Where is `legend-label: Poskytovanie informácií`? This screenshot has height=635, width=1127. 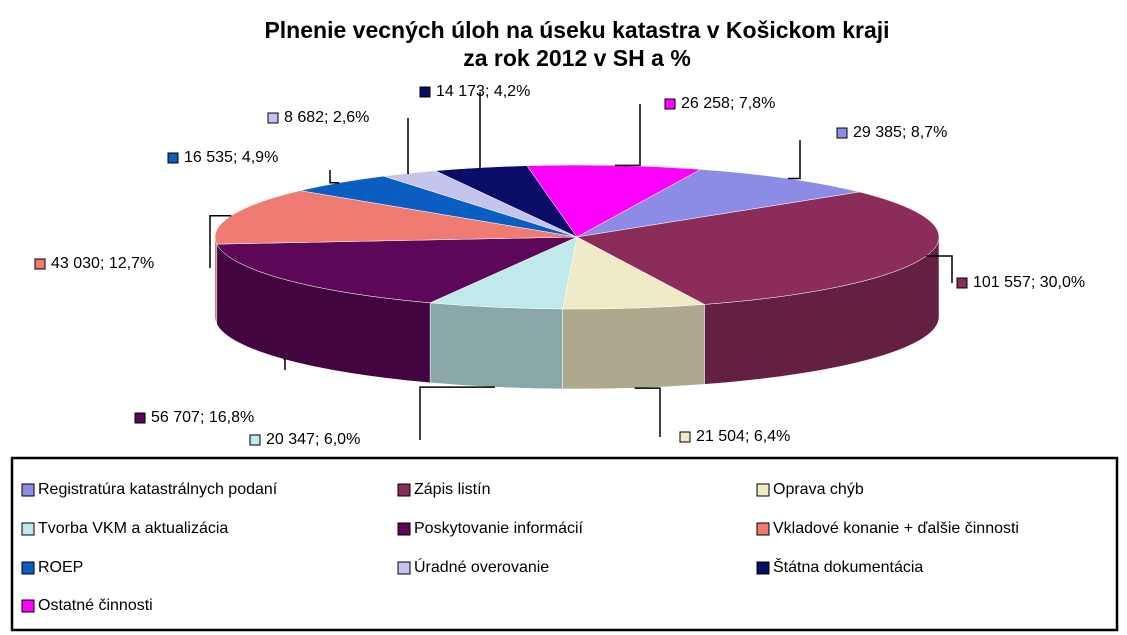 legend-label: Poskytovanie informácií is located at coordinates (499, 528).